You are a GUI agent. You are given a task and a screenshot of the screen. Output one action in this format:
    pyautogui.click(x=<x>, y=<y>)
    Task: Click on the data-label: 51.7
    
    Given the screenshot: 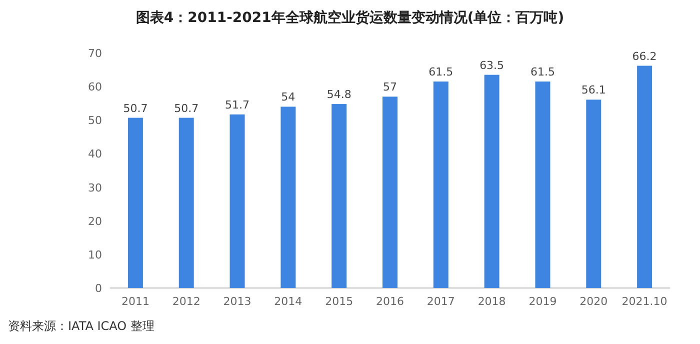 What is the action you would take?
    pyautogui.click(x=237, y=105)
    